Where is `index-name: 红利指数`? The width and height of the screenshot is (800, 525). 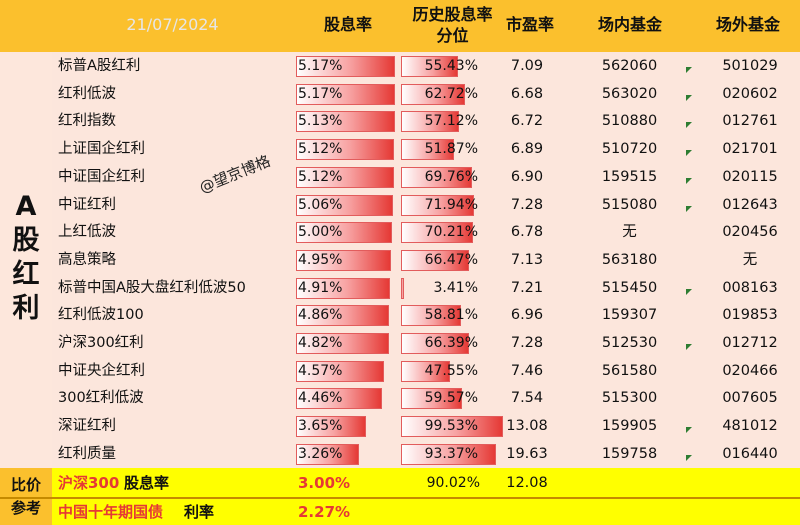 index-name: 红利指数 is located at coordinates (87, 121).